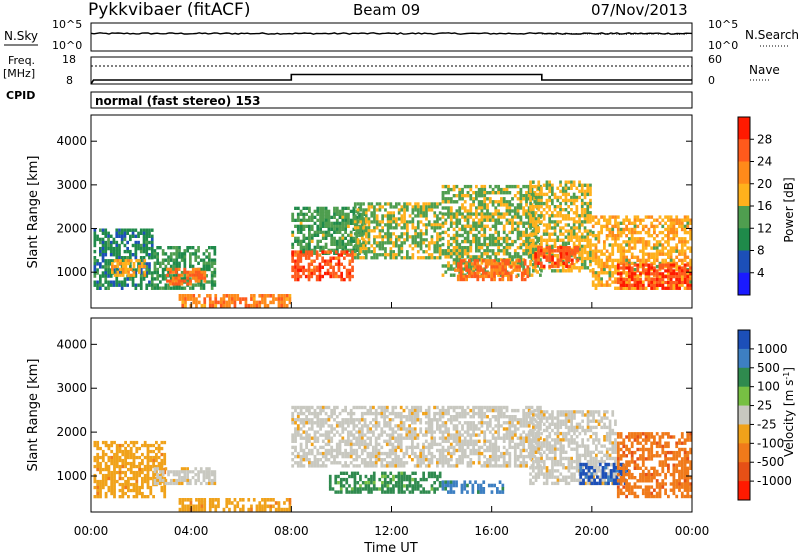 This screenshot has height=554, width=800. What do you see at coordinates (761, 251) in the screenshot?
I see `colorbar-tick-label: 8` at bounding box center [761, 251].